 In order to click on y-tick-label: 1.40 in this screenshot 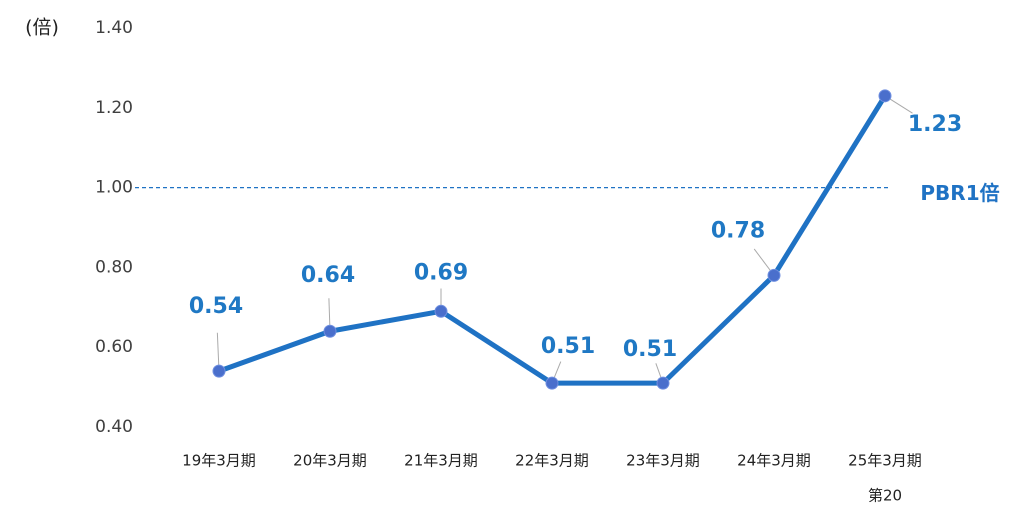, I will do `click(114, 28)`.